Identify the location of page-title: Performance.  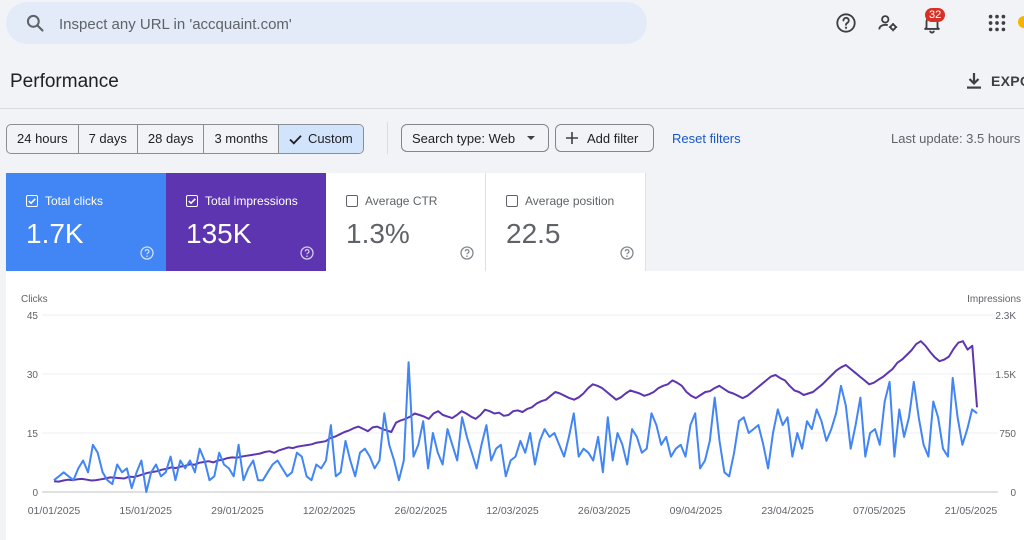
(64, 81).